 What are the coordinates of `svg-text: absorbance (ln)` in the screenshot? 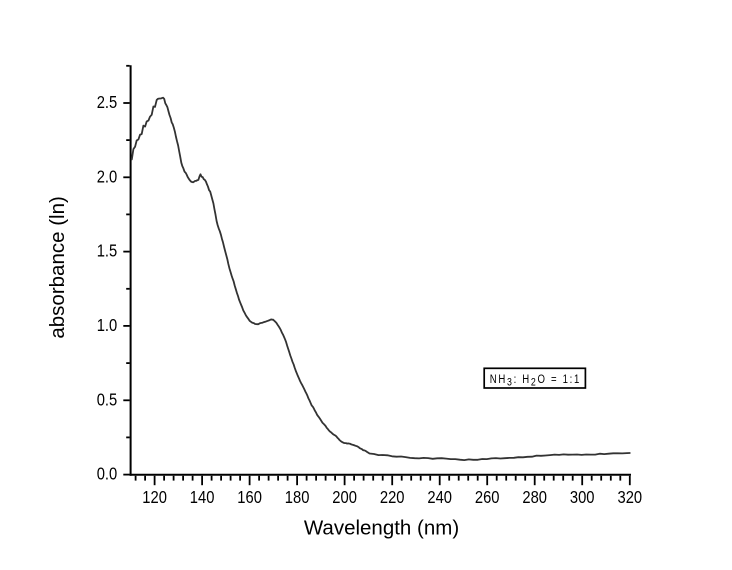 It's located at (57, 267).